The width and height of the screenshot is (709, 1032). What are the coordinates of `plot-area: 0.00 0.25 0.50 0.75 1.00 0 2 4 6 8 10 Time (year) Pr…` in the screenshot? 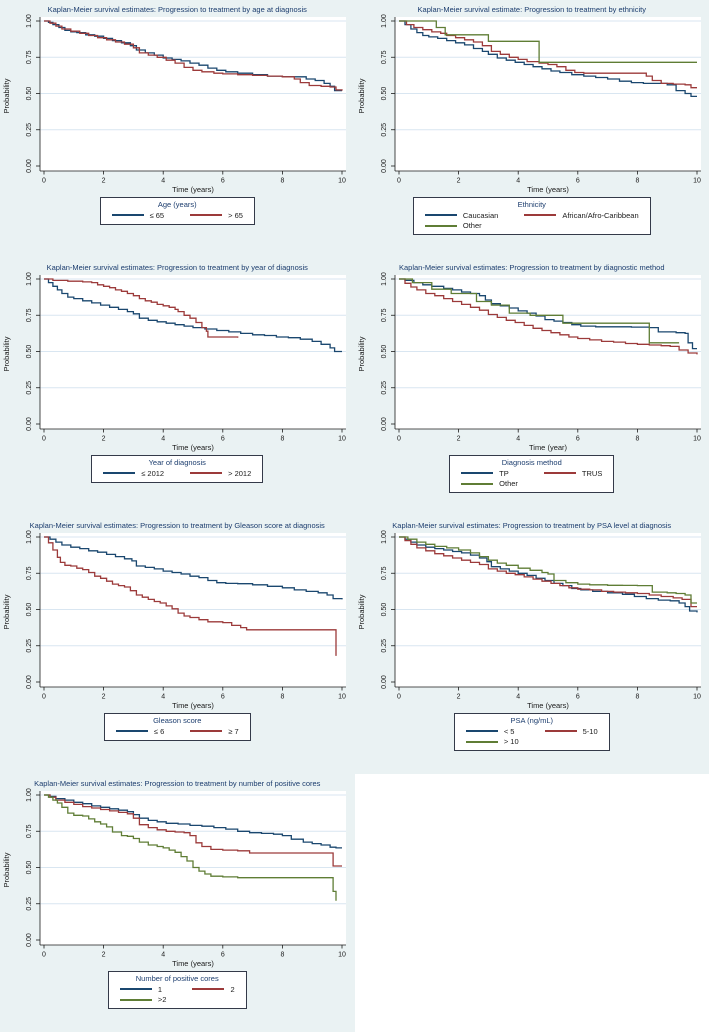 It's located at (529, 362).